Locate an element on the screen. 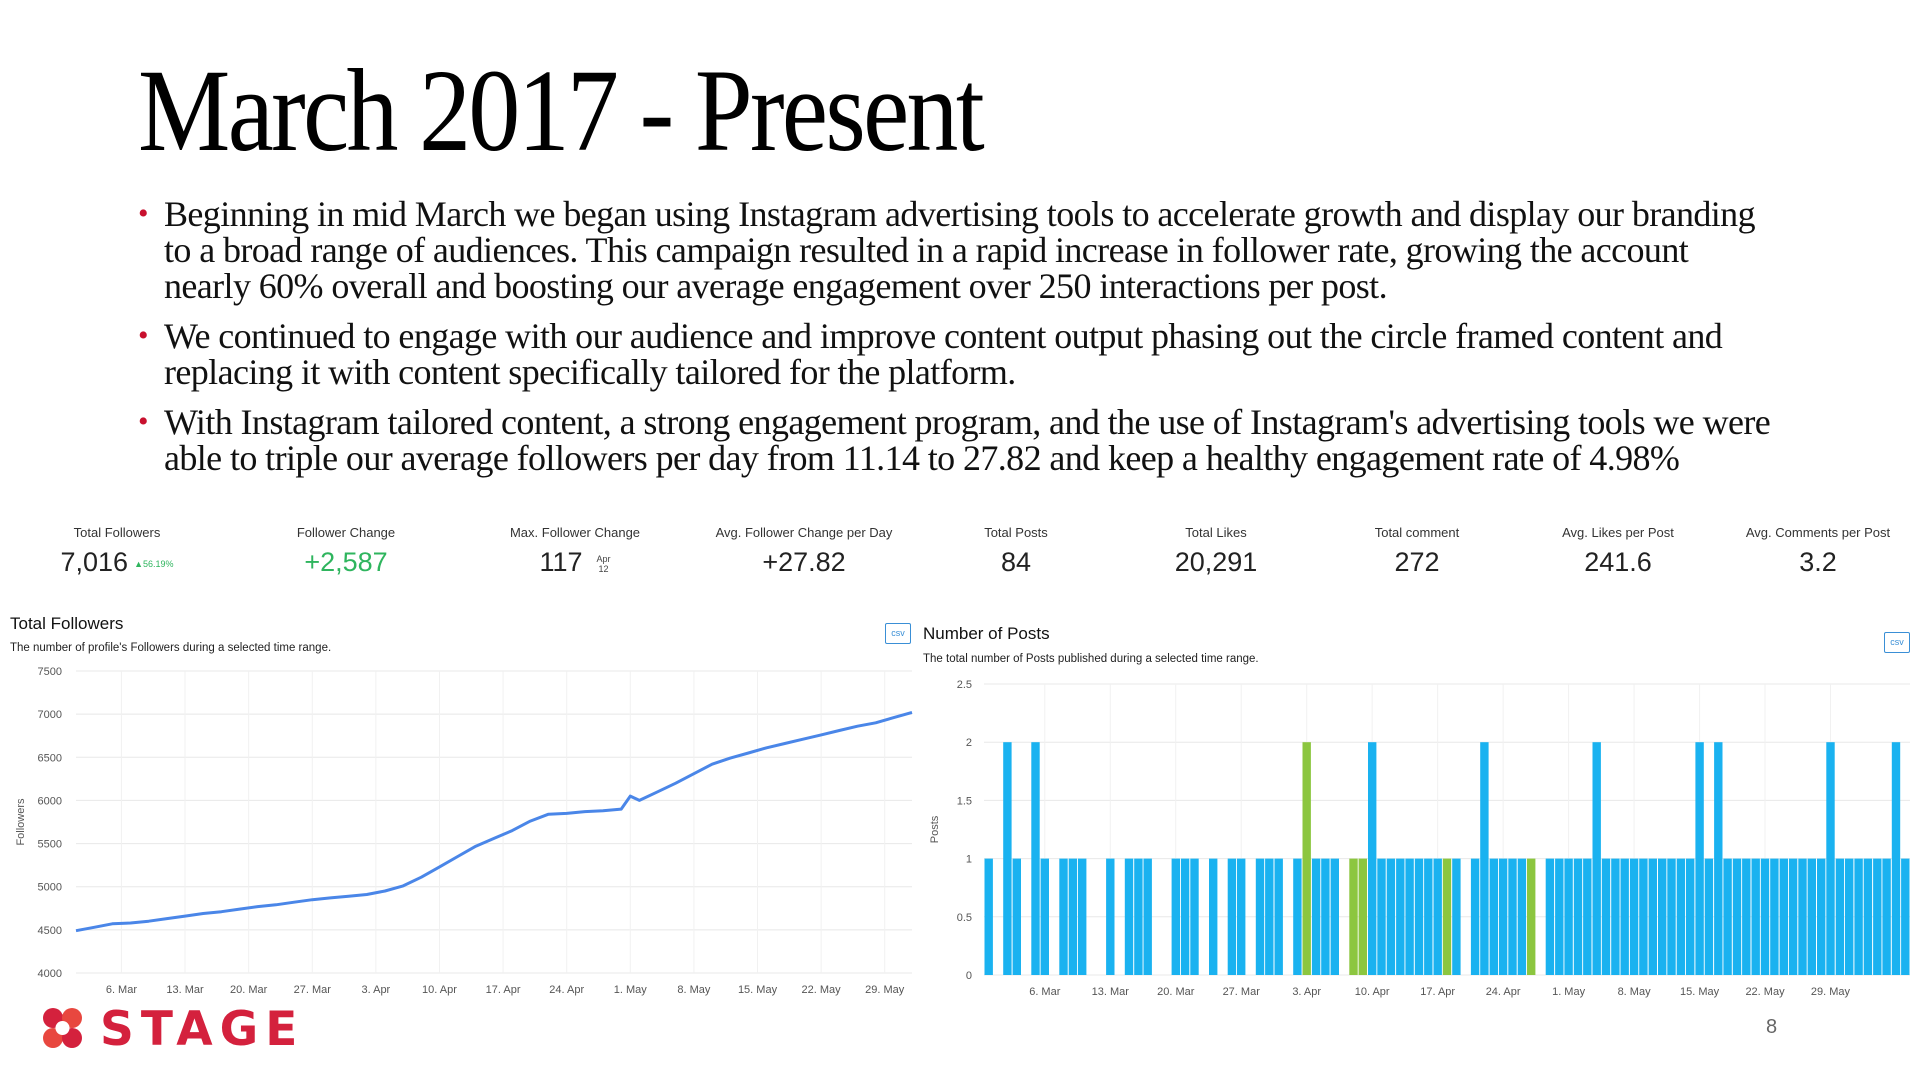  followers-series-line is located at coordinates (494, 821).